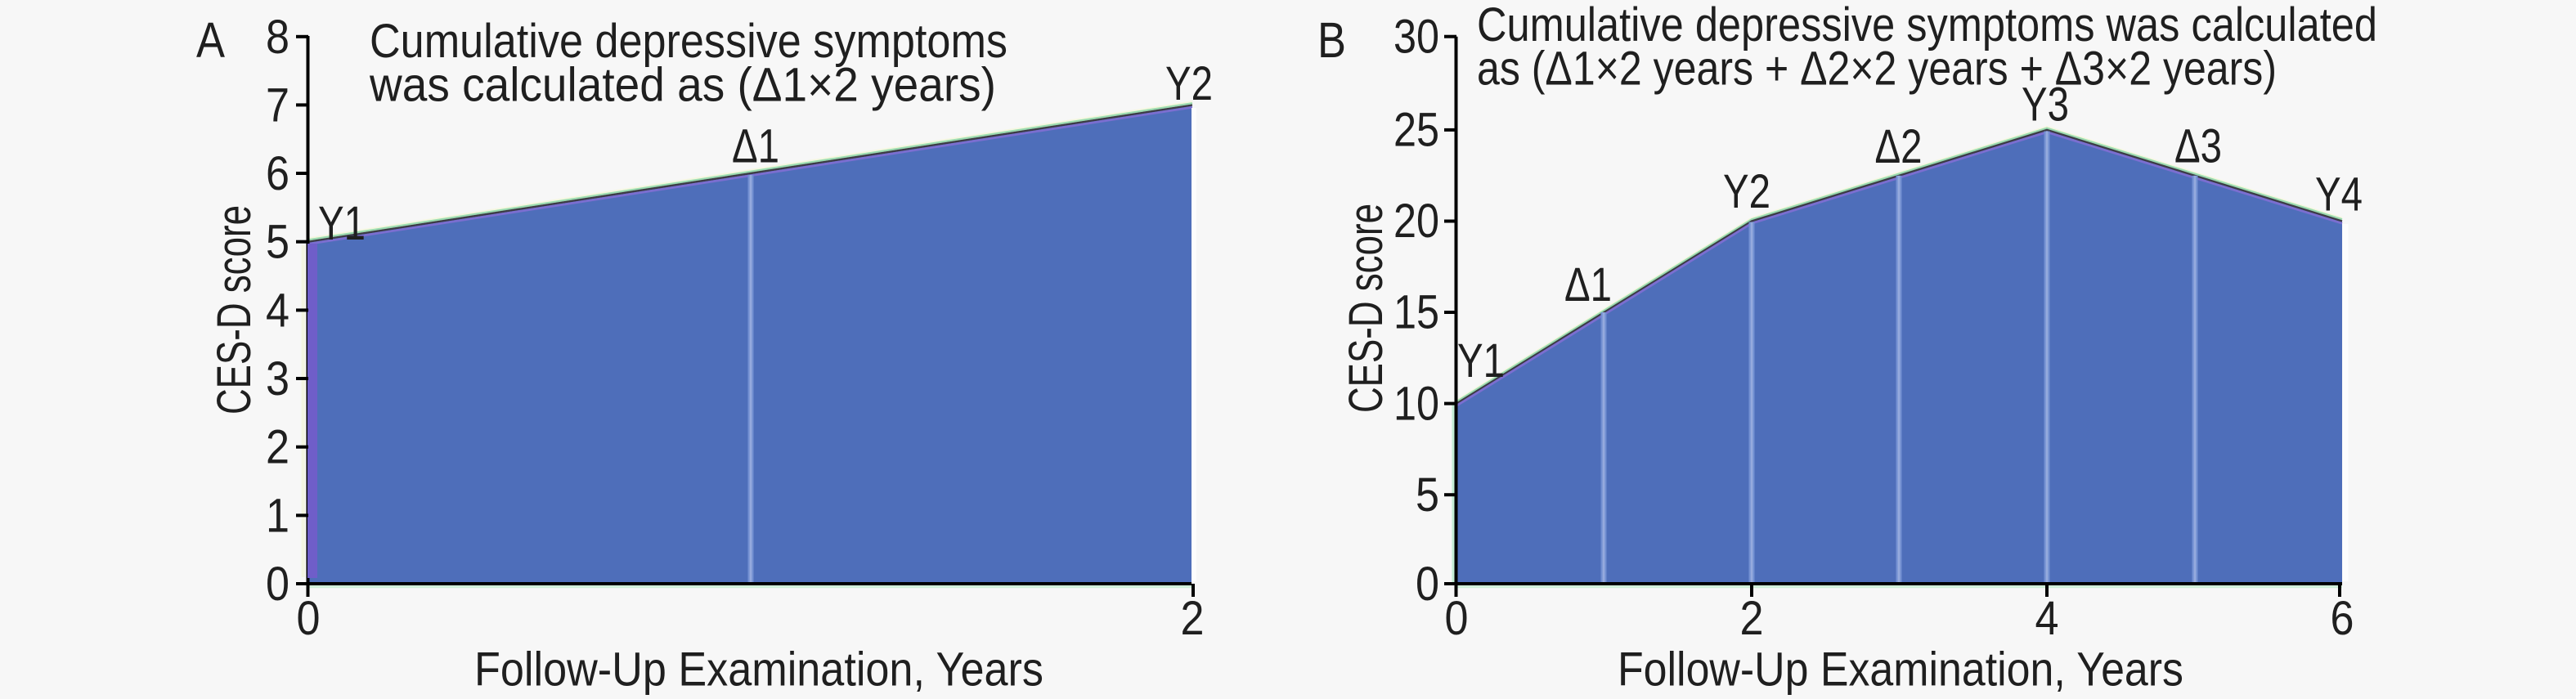 Image resolution: width=2576 pixels, height=699 pixels. Describe the element at coordinates (683, 86) in the screenshot. I see `svg-text: was calculated as (Δ1×2 years)` at that location.